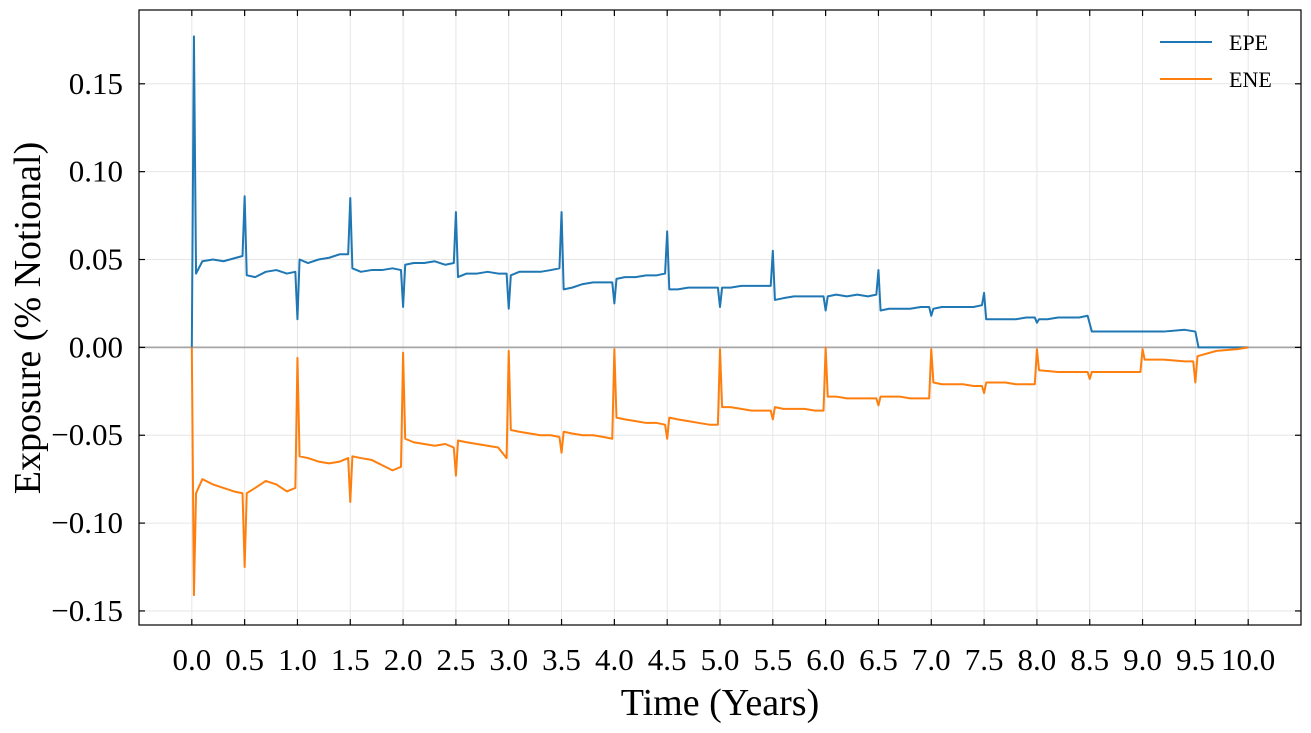 The image size is (1311, 733). Describe the element at coordinates (1250, 79) in the screenshot. I see `legend-label-ene: ENE` at that location.